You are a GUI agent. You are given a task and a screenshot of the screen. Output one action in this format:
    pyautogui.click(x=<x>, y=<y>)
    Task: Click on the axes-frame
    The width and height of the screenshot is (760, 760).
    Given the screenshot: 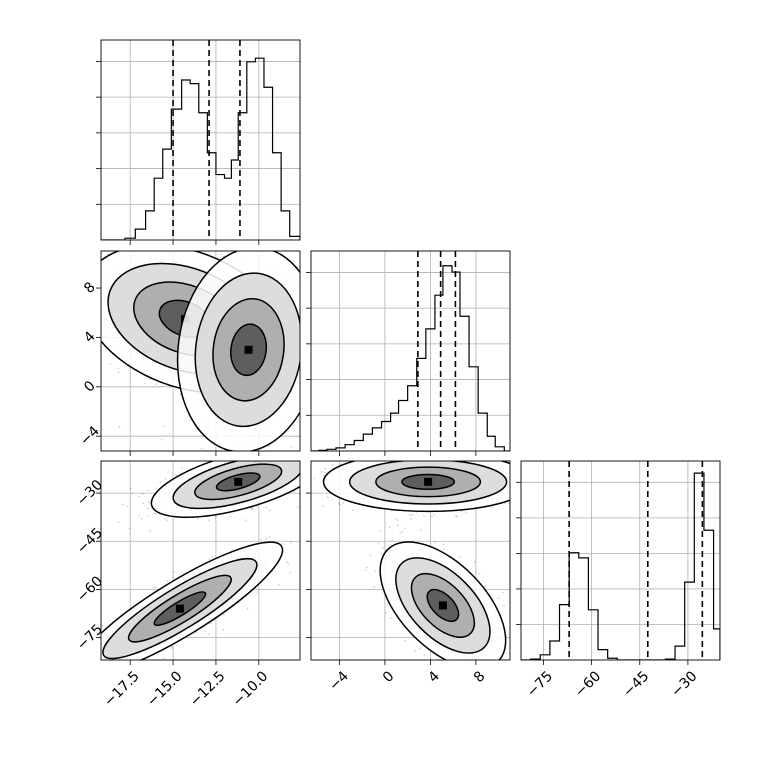 What is the action you would take?
    pyautogui.click(x=200, y=560)
    